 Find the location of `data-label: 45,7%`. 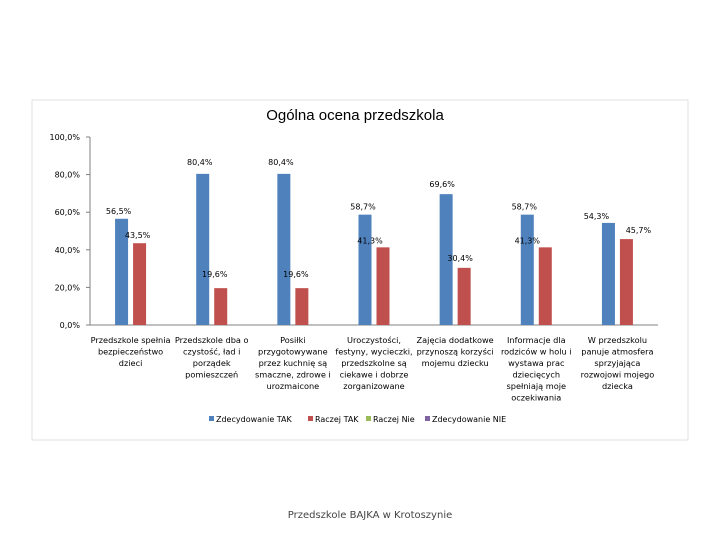

data-label: 45,7% is located at coordinates (639, 230).